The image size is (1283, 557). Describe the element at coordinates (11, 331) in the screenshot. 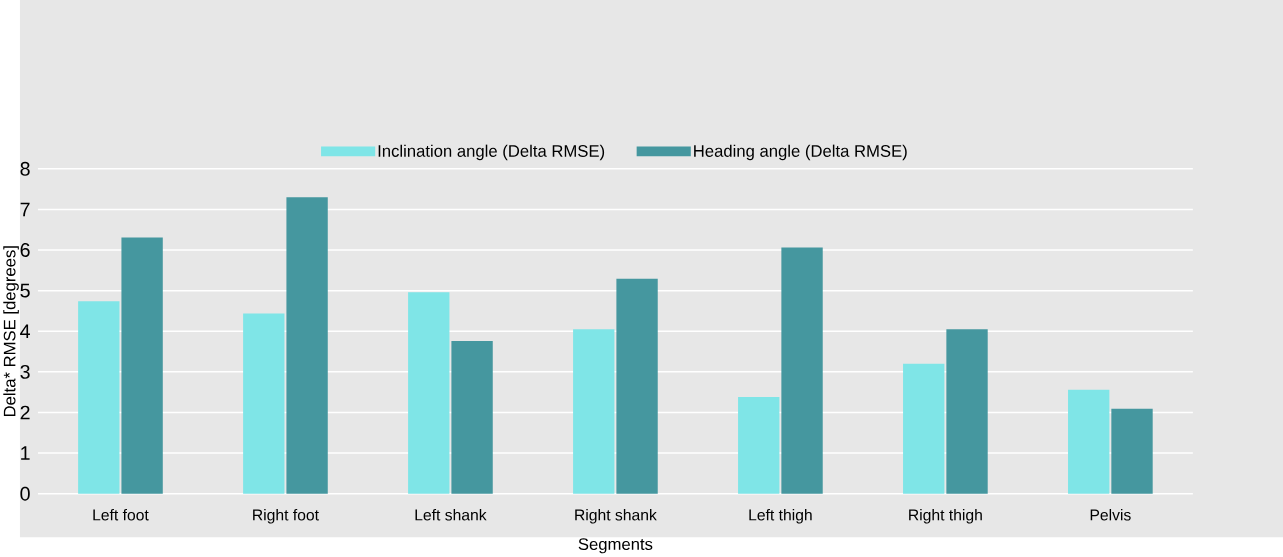

I see `y-axis-title: Delta* RMSE [degrees]` at that location.